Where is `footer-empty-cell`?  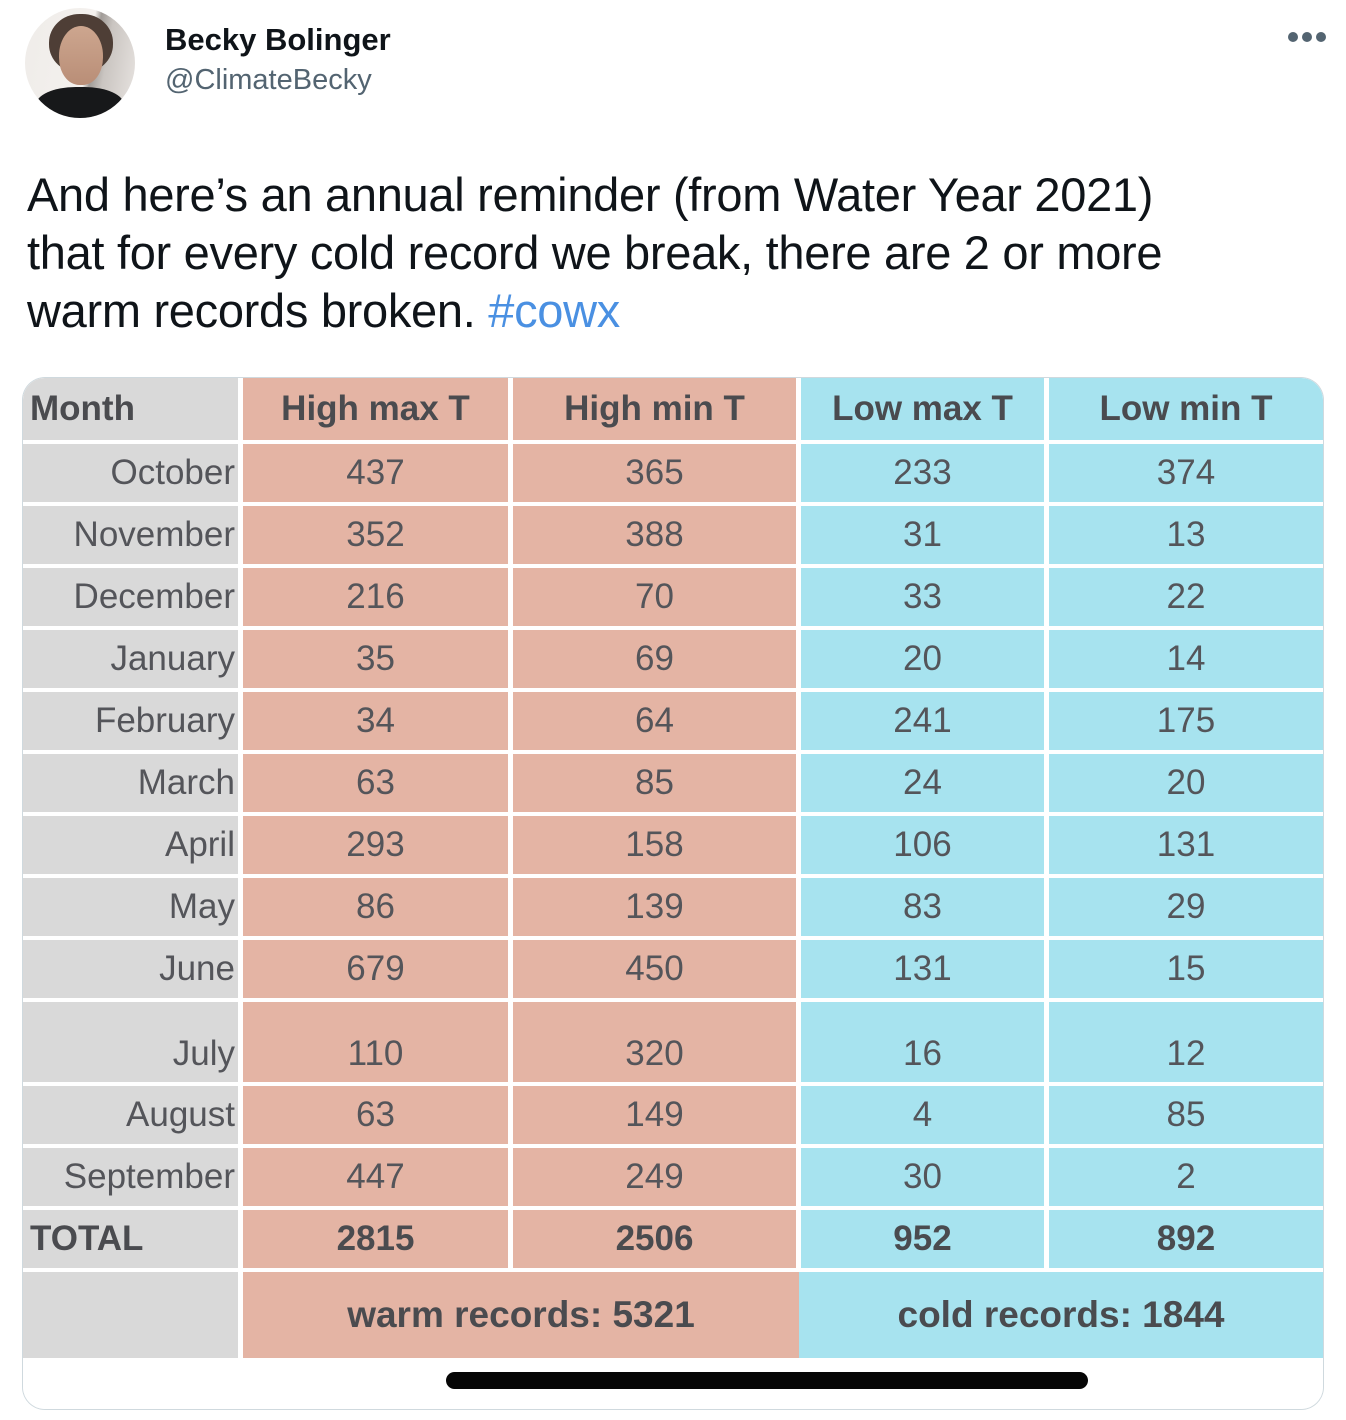
footer-empty-cell is located at coordinates (130, 1315).